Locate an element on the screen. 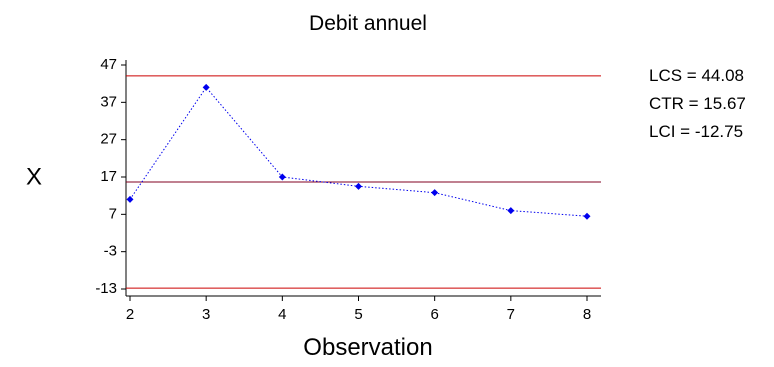  x-tick-label: 3 is located at coordinates (206, 314).